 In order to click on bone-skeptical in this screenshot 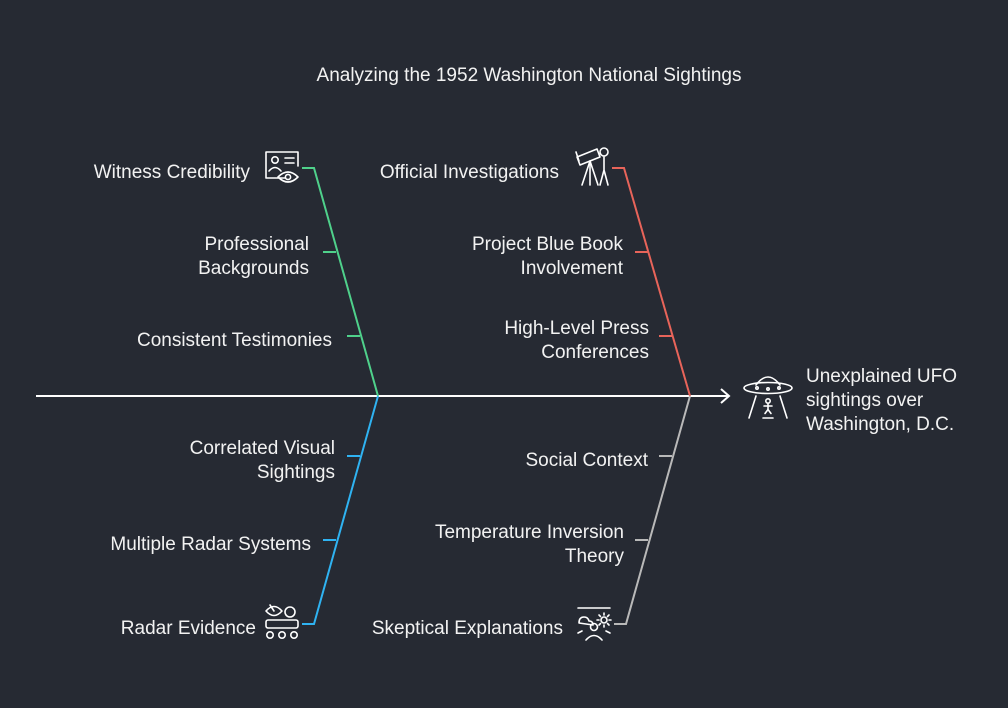, I will do `click(652, 510)`.